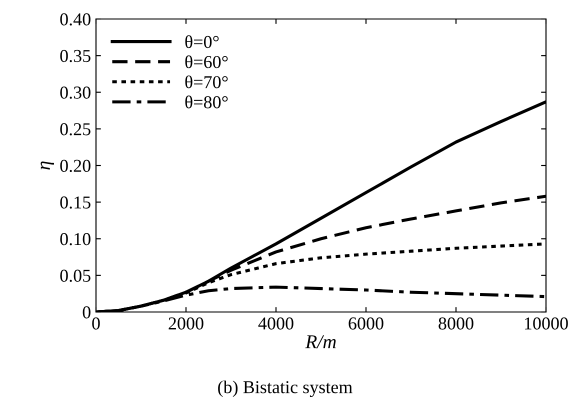 The width and height of the screenshot is (570, 401). Describe the element at coordinates (320, 341) in the screenshot. I see `x-axis-title: R/m` at that location.